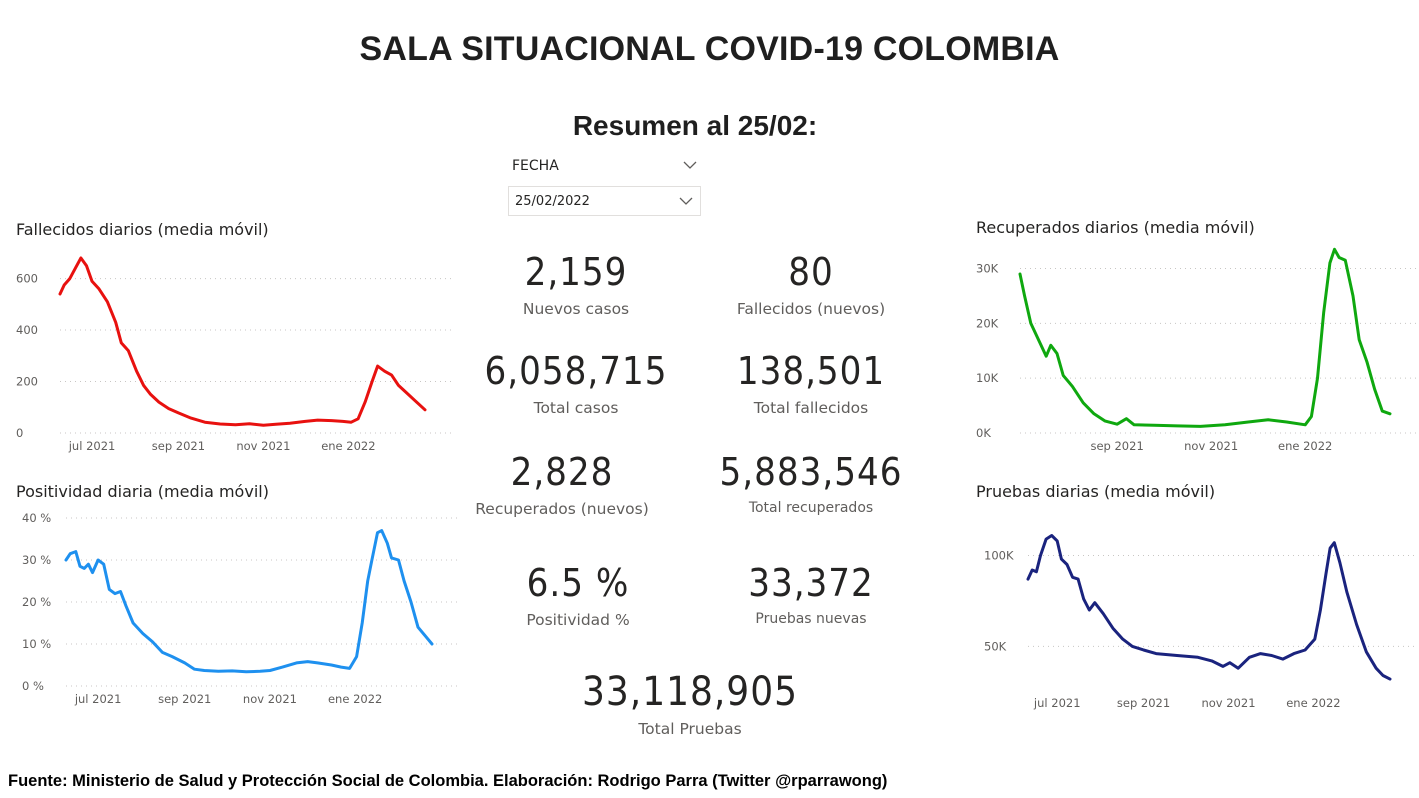  Describe the element at coordinates (535, 166) in the screenshot. I see `date-slicer-label: FECHA` at that location.